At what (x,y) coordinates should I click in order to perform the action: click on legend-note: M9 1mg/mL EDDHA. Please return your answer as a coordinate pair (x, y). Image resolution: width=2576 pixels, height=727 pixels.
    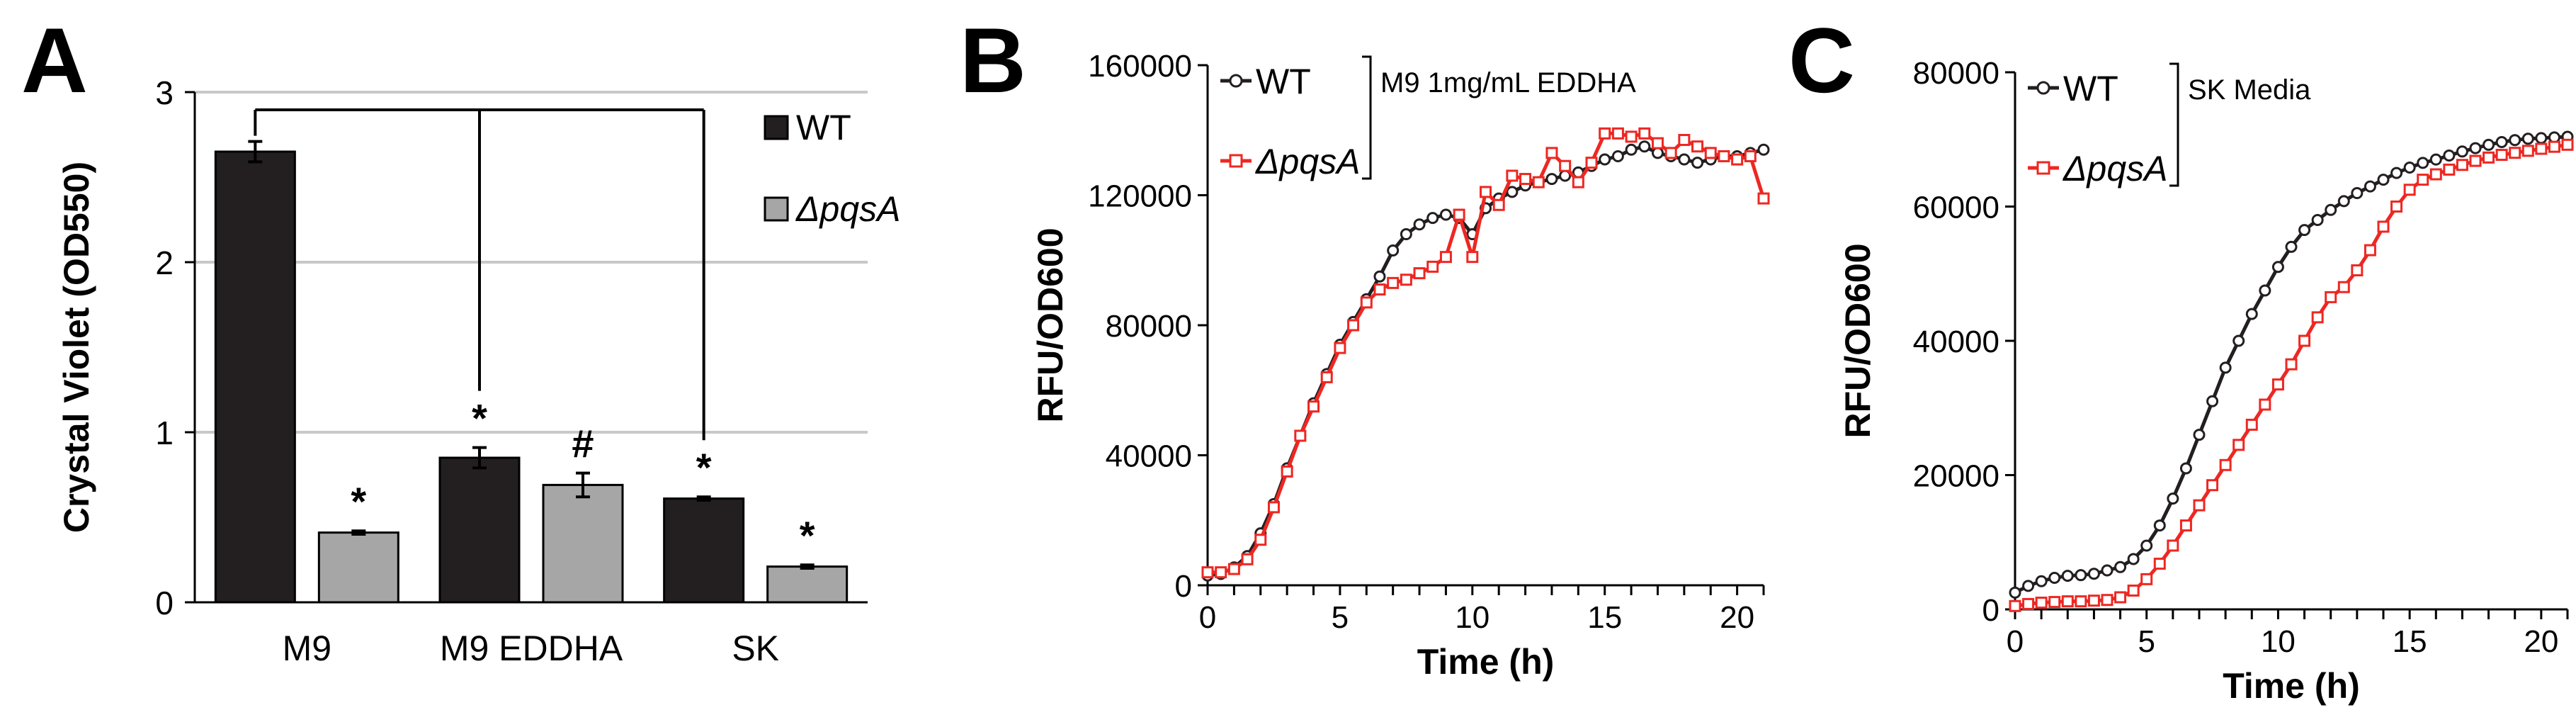
    Looking at the image, I should click on (1508, 82).